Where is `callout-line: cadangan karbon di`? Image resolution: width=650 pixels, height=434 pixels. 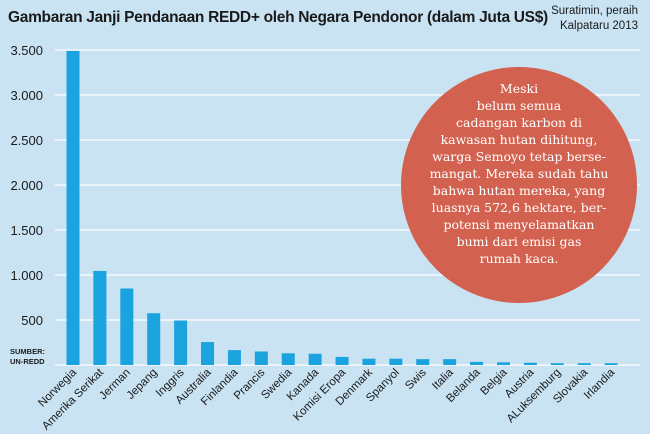 callout-line: cadangan karbon di is located at coordinates (519, 122).